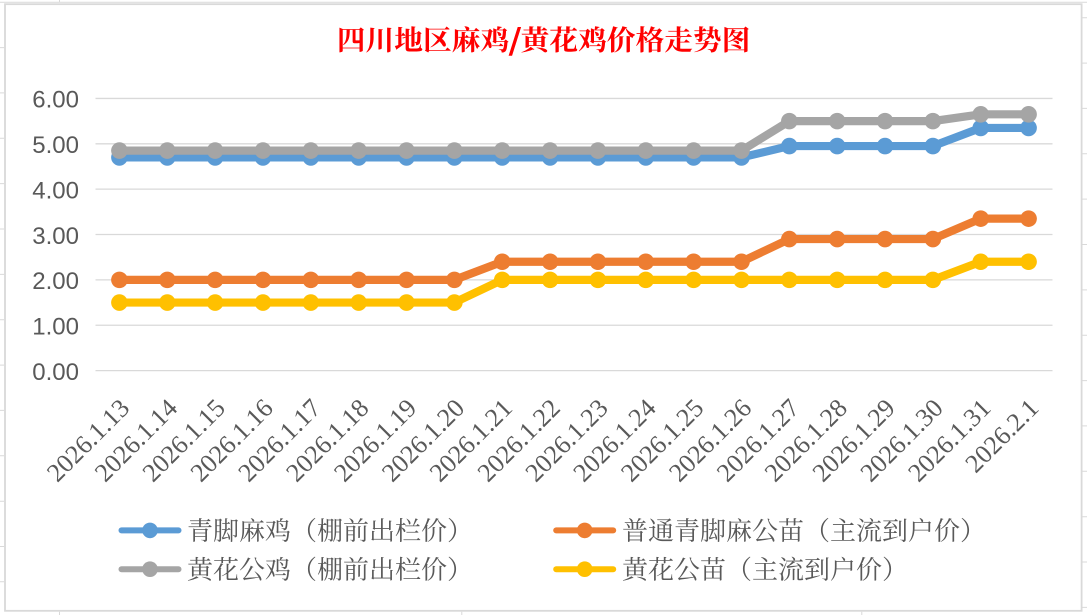  What do you see at coordinates (55, 191) in the screenshot?
I see `svg-text: 4.00` at bounding box center [55, 191].